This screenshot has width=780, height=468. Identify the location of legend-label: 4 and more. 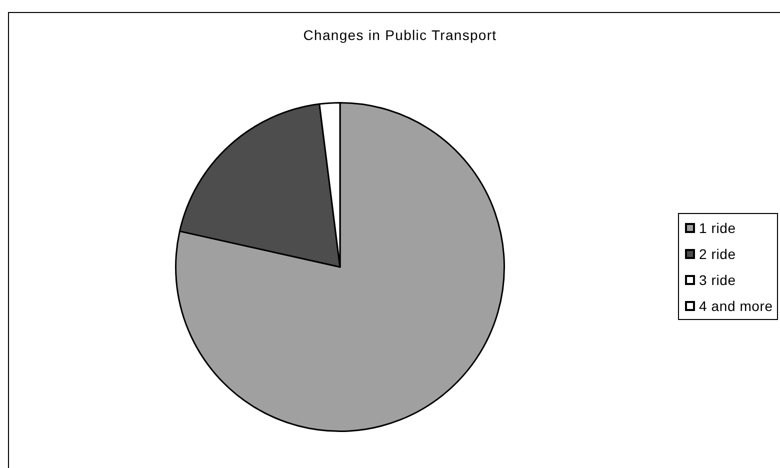
(736, 306).